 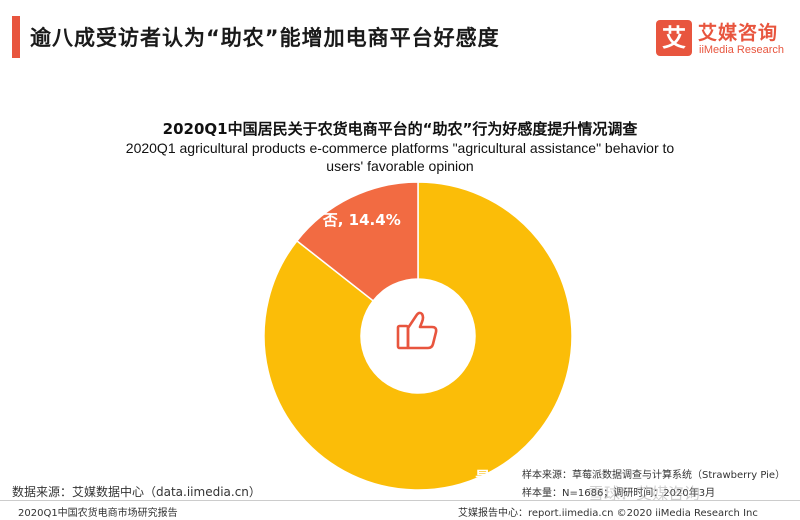 What do you see at coordinates (738, 33) in the screenshot?
I see `logo-name-cn: 艾媒咨询` at bounding box center [738, 33].